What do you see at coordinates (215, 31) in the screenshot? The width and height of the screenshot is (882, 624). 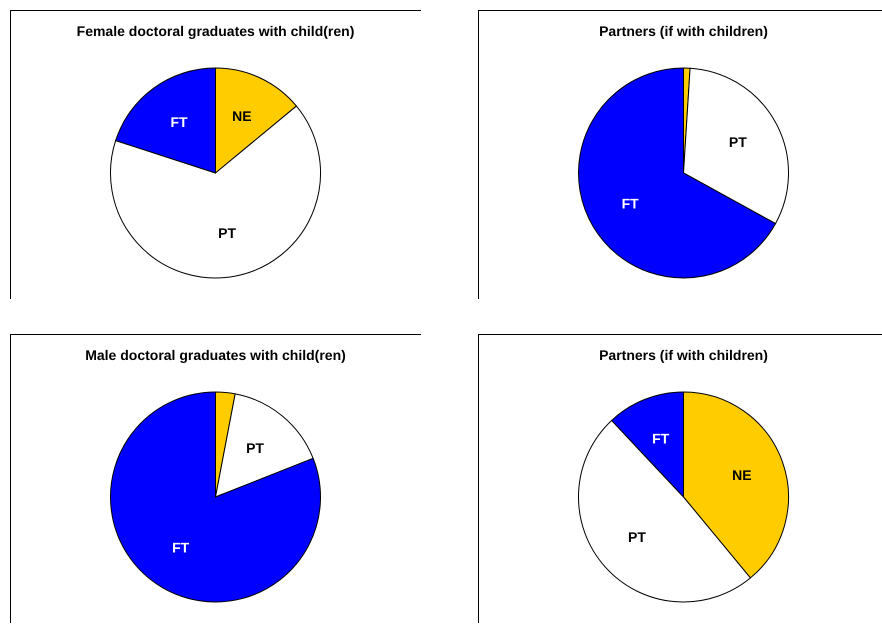 I see `chart-title: Female doctoral graduates with child(ren)` at bounding box center [215, 31].